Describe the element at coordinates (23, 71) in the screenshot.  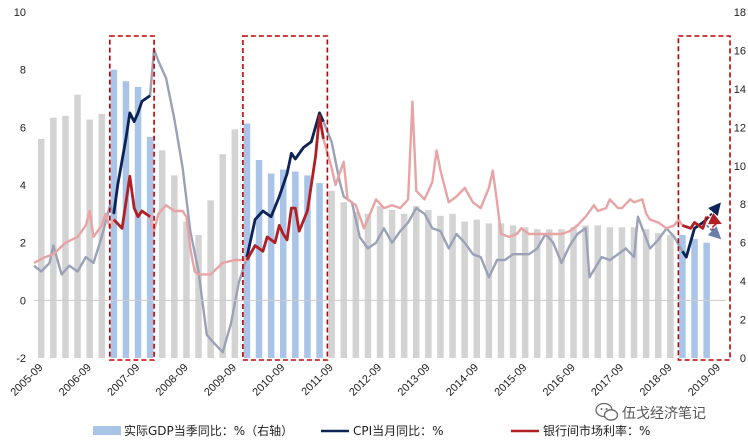
I see `y-left-tick-label: 8` at that location.